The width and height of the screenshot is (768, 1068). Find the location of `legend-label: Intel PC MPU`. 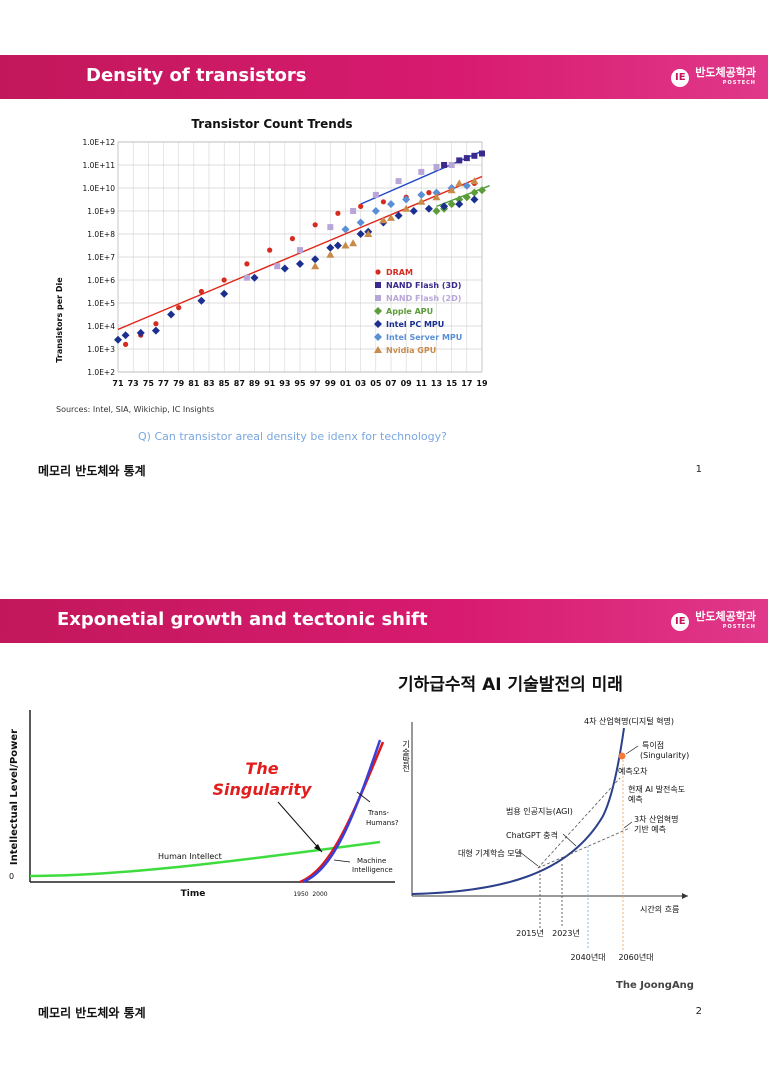

legend-label: Intel PC MPU is located at coordinates (415, 324).